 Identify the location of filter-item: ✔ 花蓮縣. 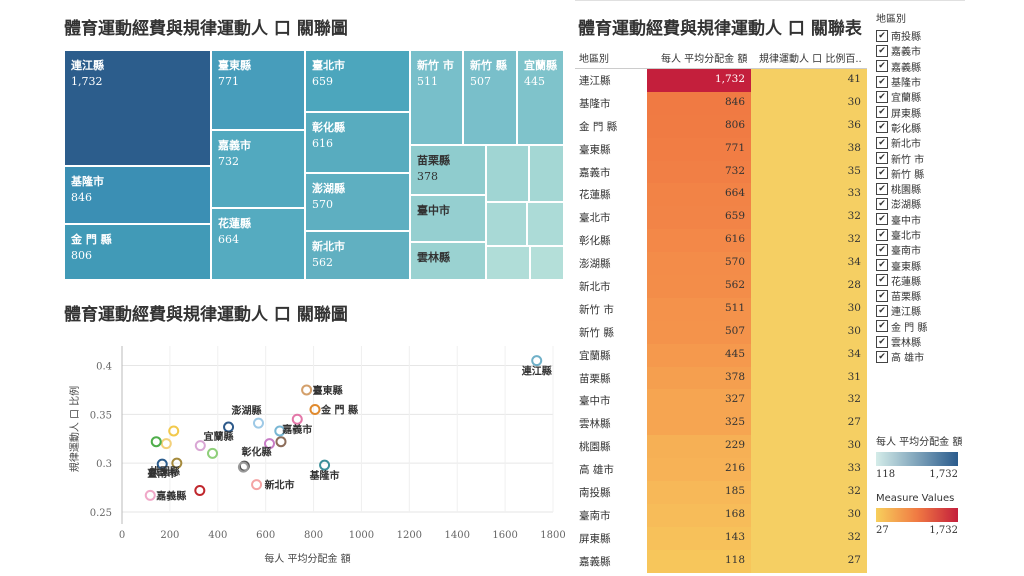
(922, 280).